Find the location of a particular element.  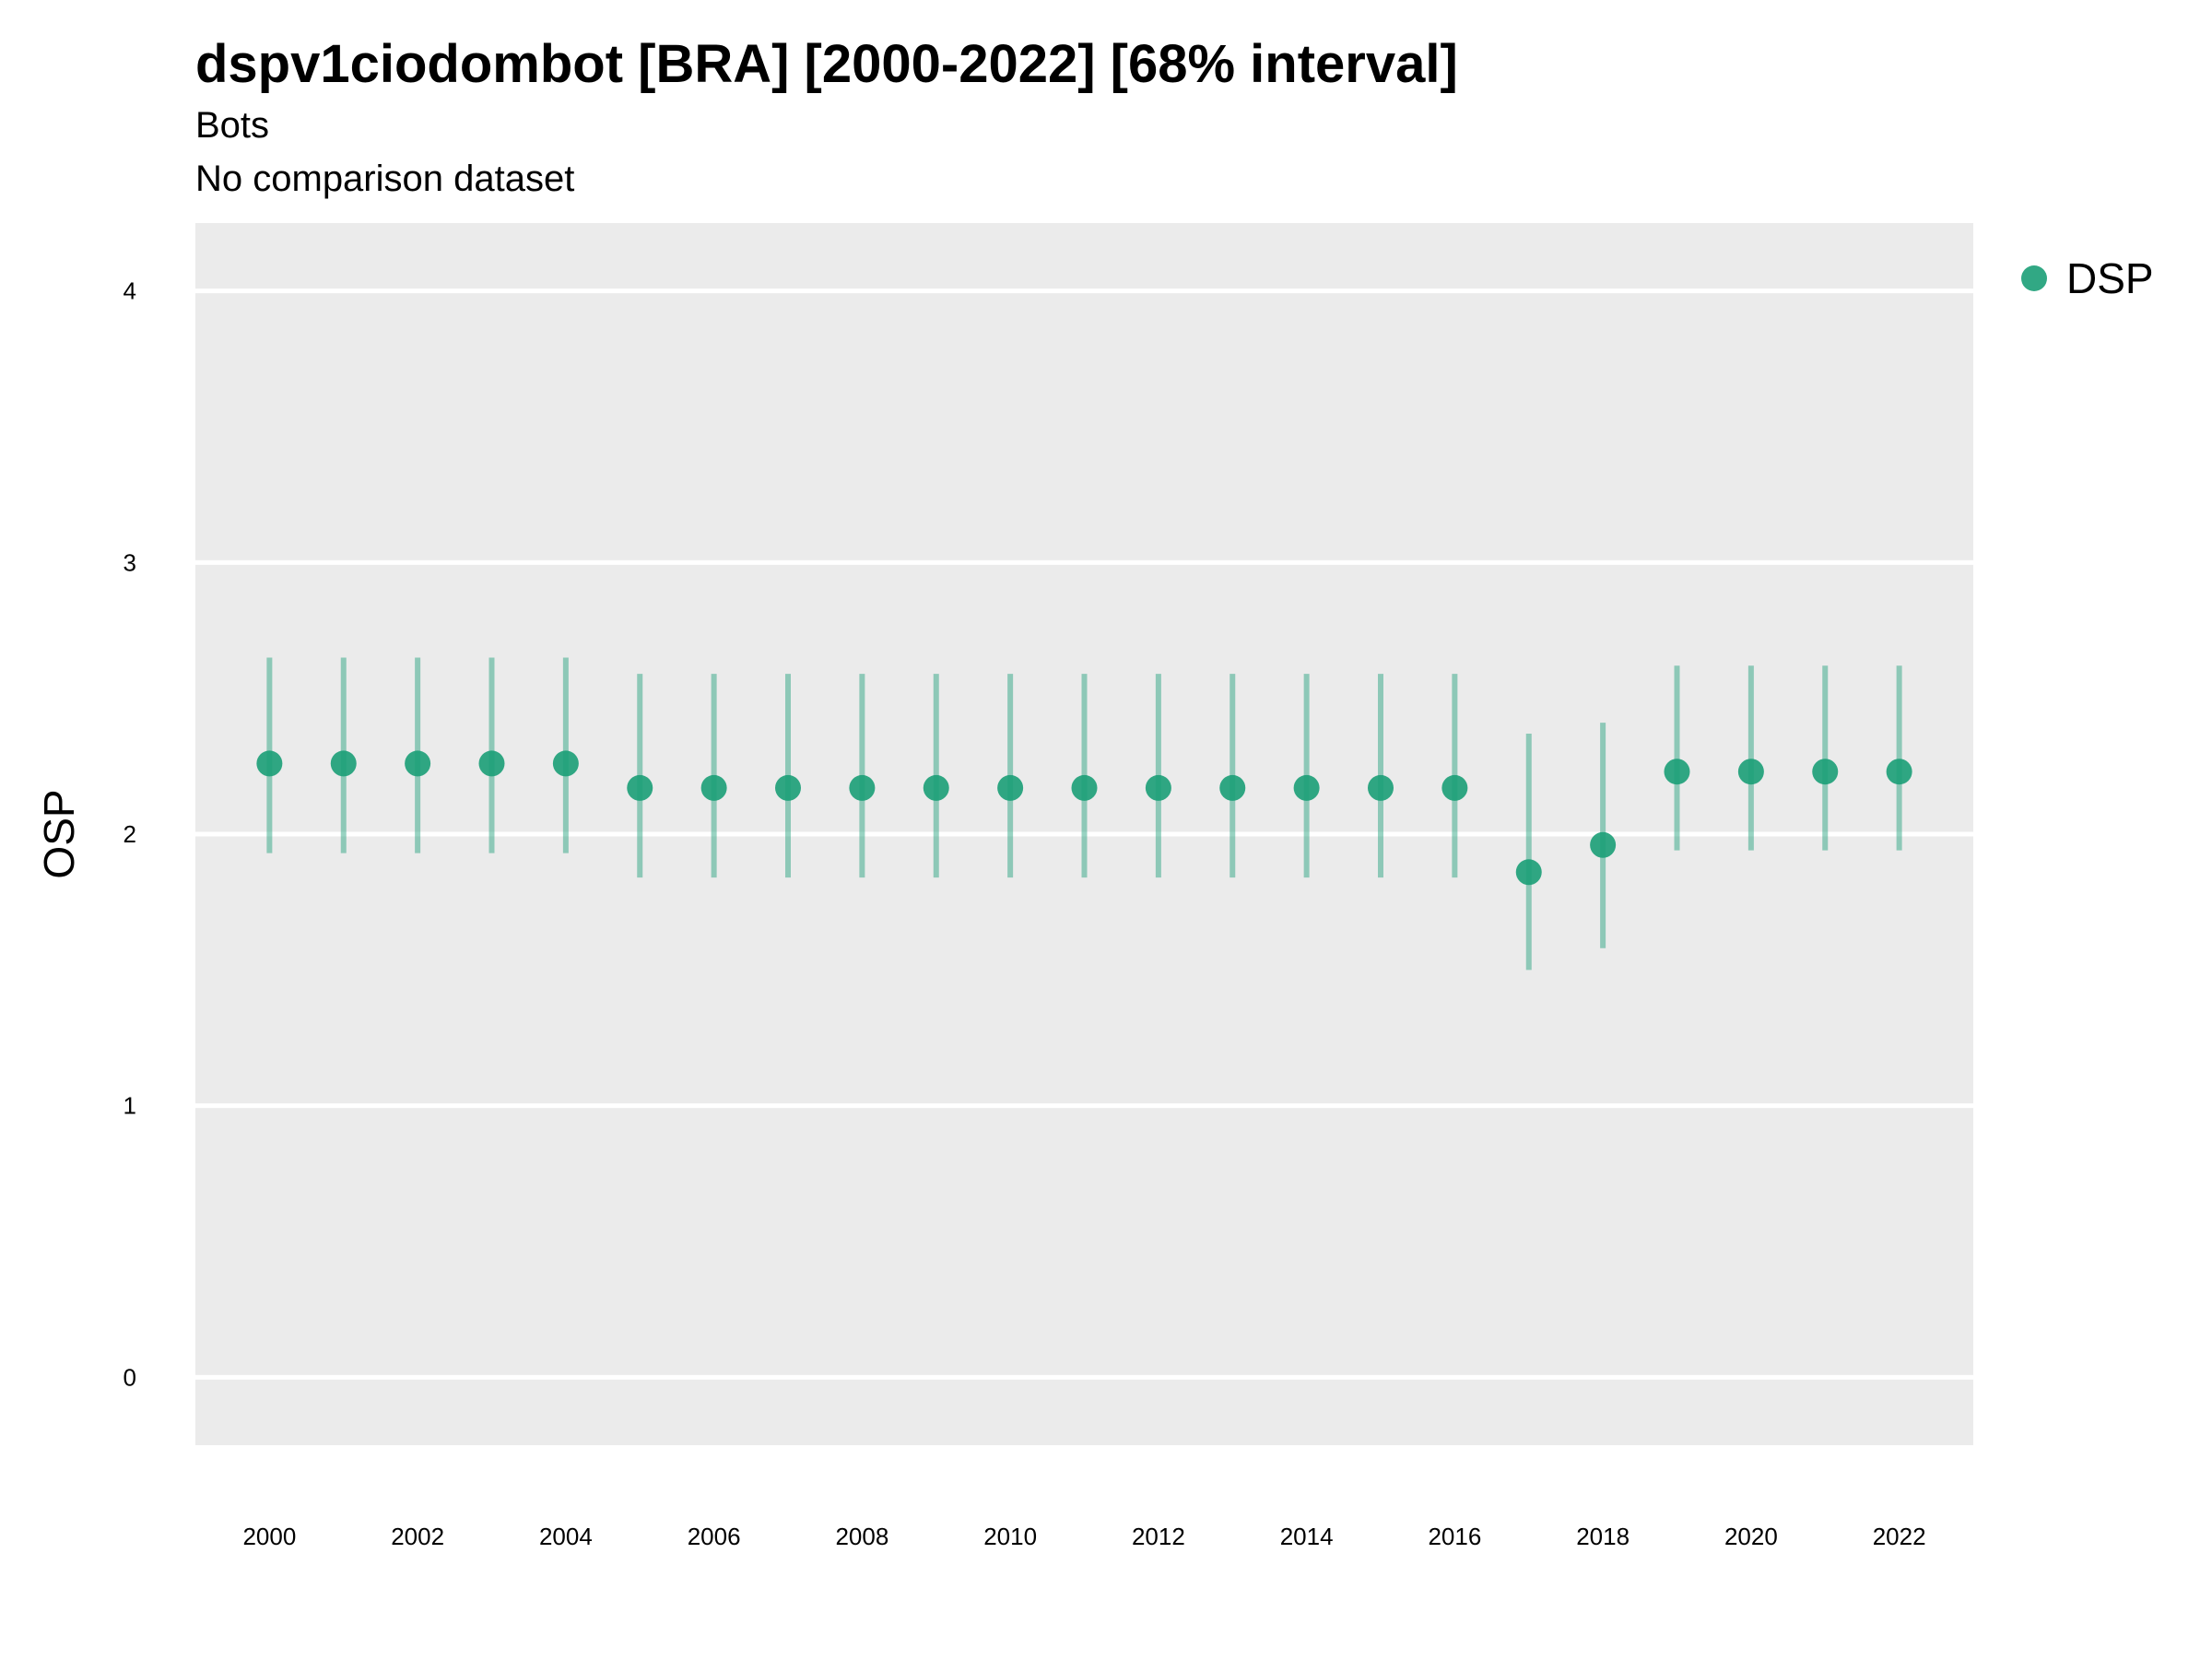

data-point-2002 is located at coordinates (418, 763).